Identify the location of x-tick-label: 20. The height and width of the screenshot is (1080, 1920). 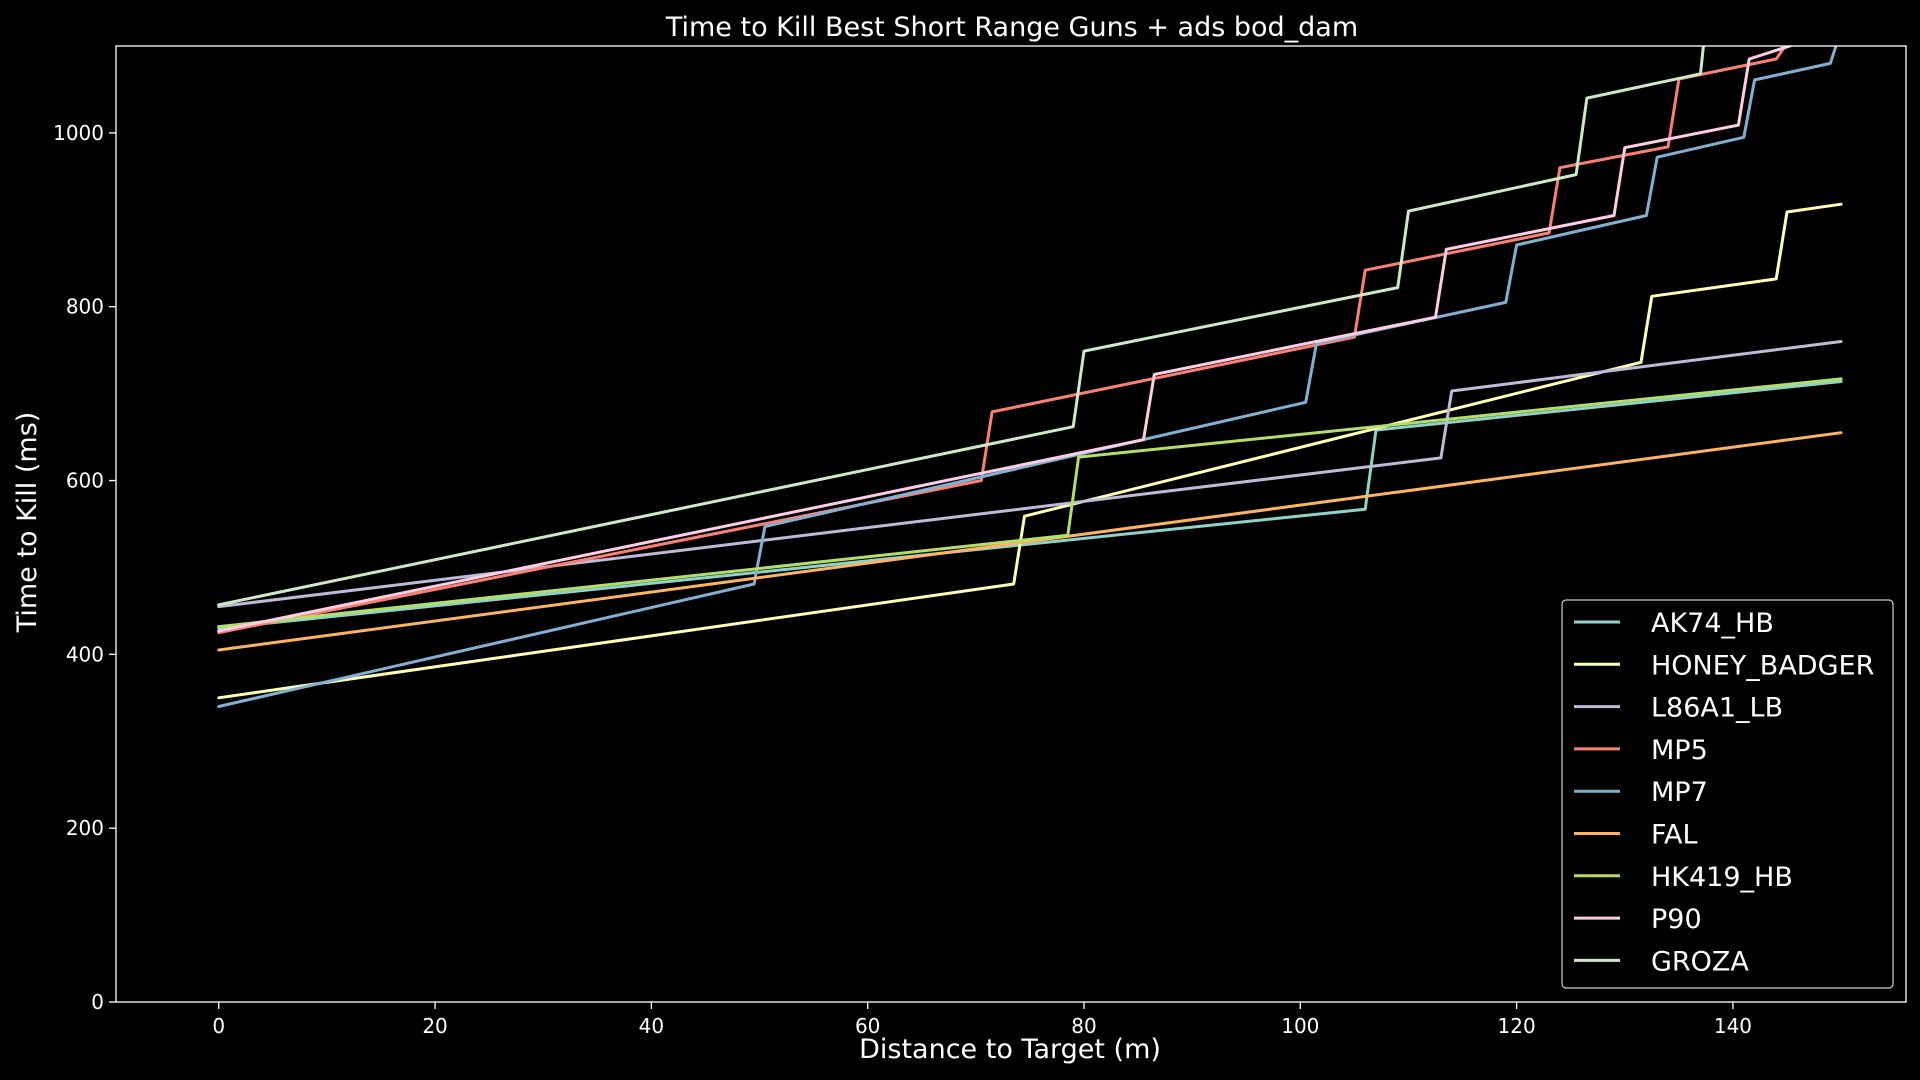
(434, 1026).